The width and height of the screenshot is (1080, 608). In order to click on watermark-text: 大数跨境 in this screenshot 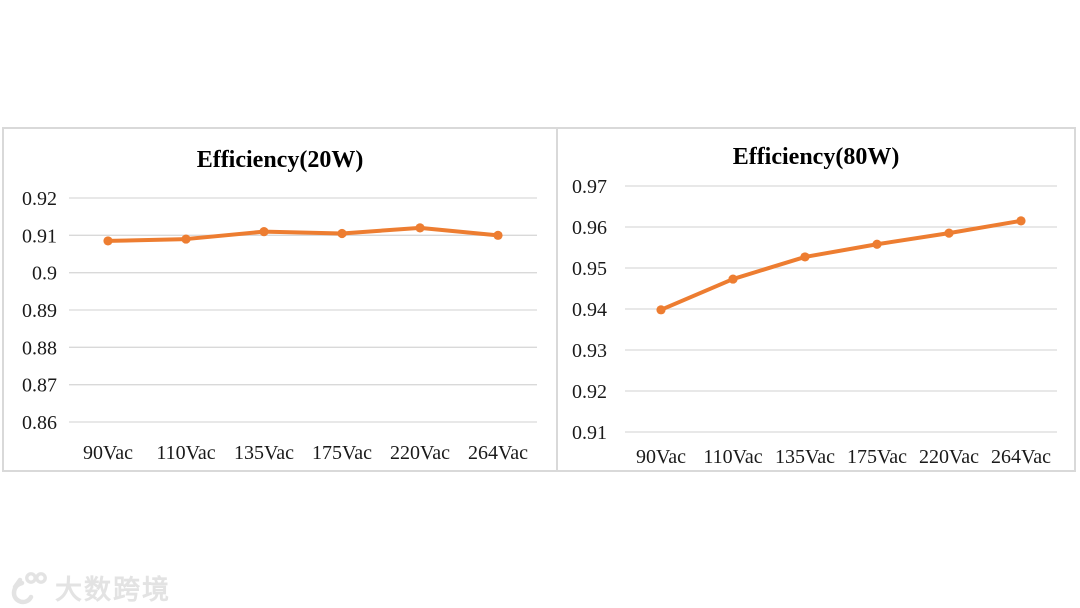, I will do `click(113, 590)`.